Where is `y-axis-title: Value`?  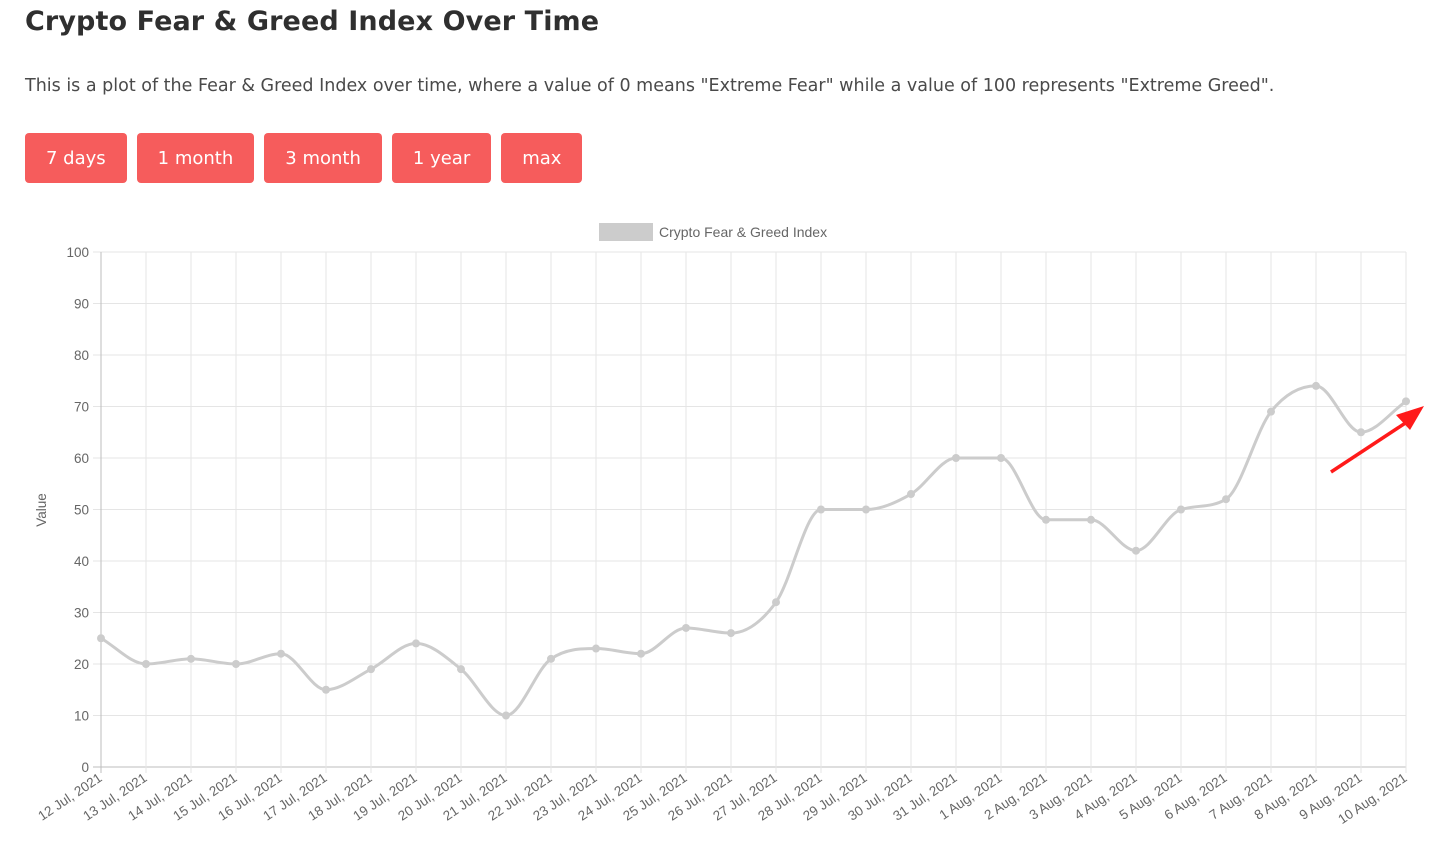
y-axis-title: Value is located at coordinates (41, 510).